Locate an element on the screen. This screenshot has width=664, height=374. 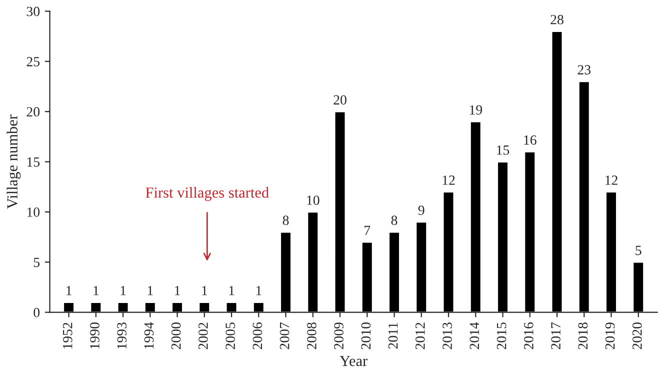
y-tick-label: 30 is located at coordinates (33, 11).